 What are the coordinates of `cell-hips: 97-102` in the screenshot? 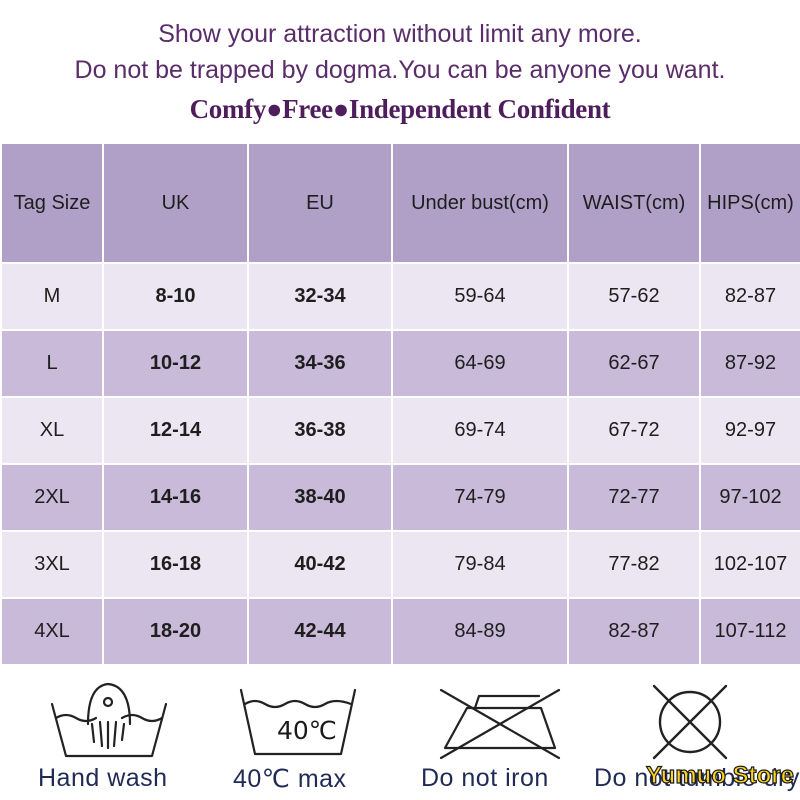 It's located at (749, 497).